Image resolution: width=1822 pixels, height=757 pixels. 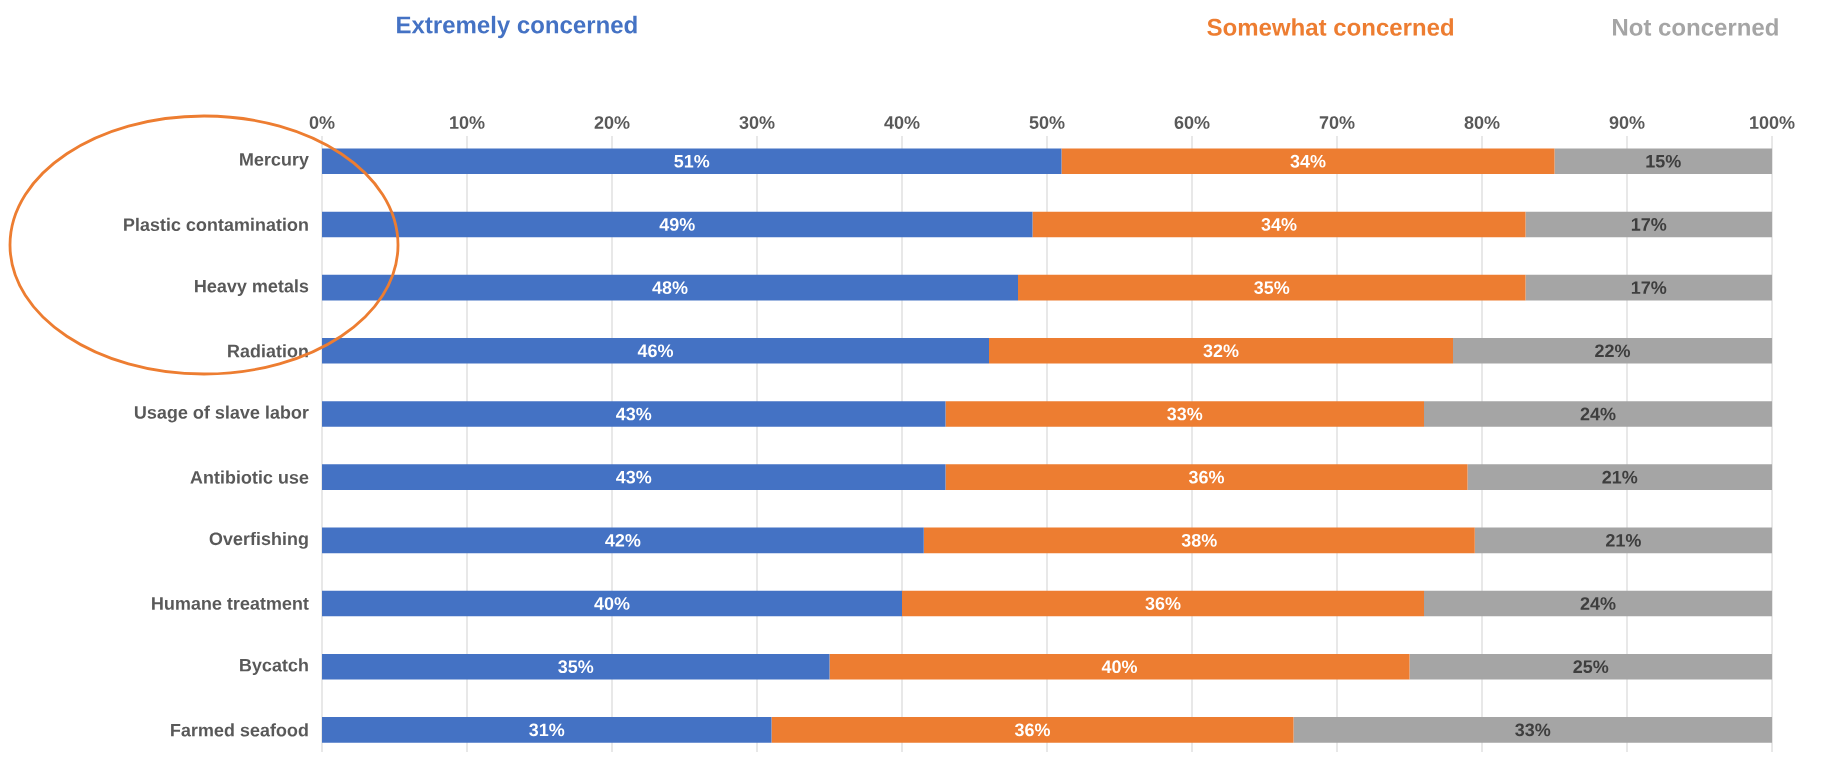 What do you see at coordinates (239, 730) in the screenshot?
I see `y-tick-label: Farmed seafood` at bounding box center [239, 730].